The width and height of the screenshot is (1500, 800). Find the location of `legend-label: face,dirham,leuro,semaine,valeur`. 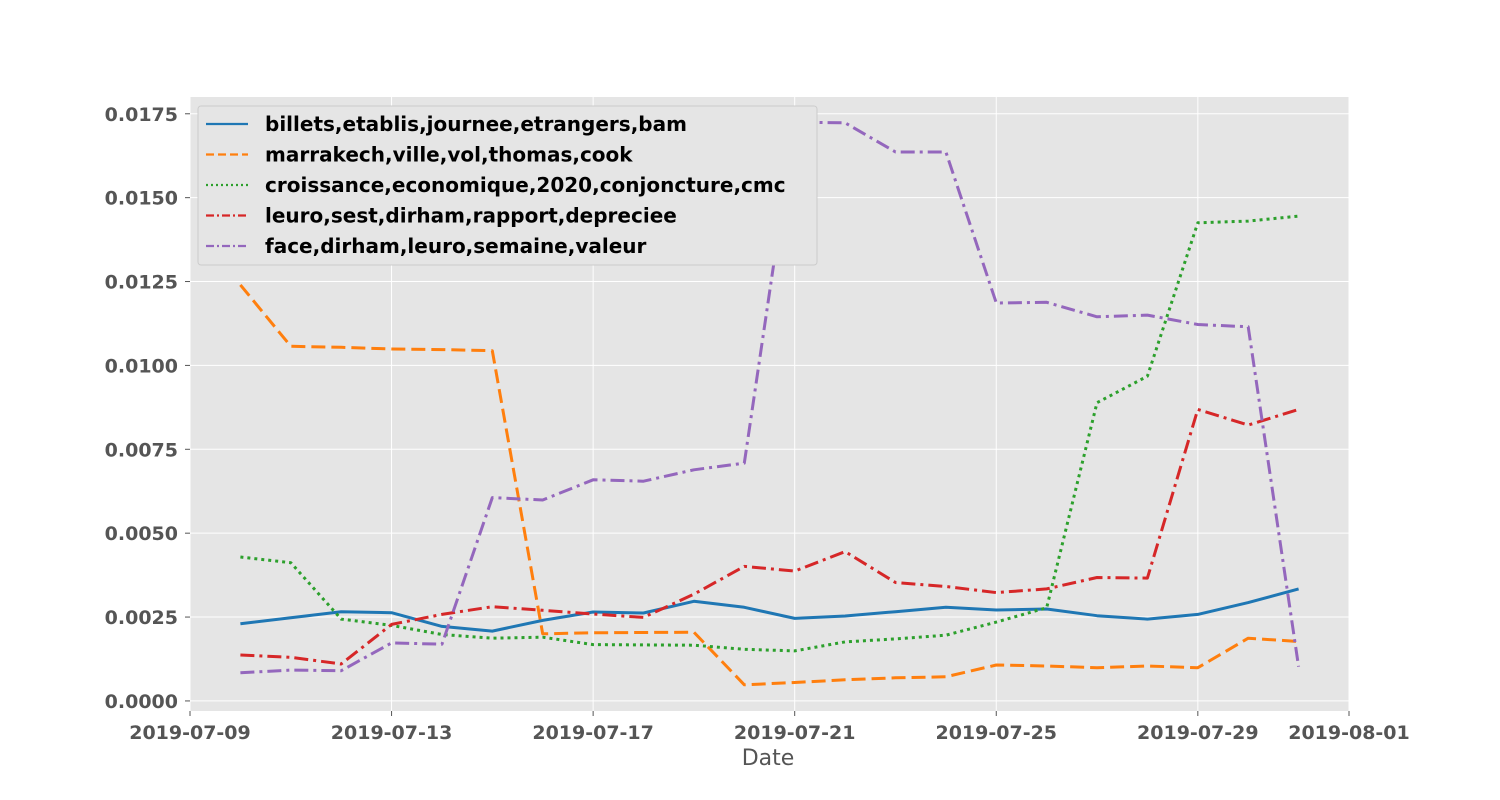

legend-label: face,dirham,leuro,semaine,valeur is located at coordinates (456, 246).